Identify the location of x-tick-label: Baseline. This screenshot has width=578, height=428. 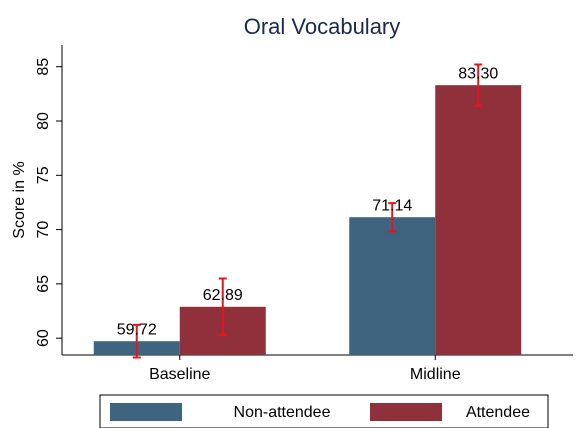
(179, 374).